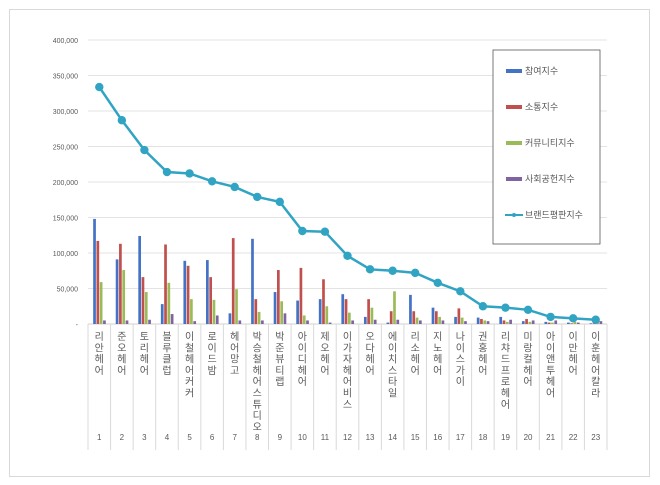 The image size is (660, 485). I want to click on rank-label: 23, so click(595, 437).